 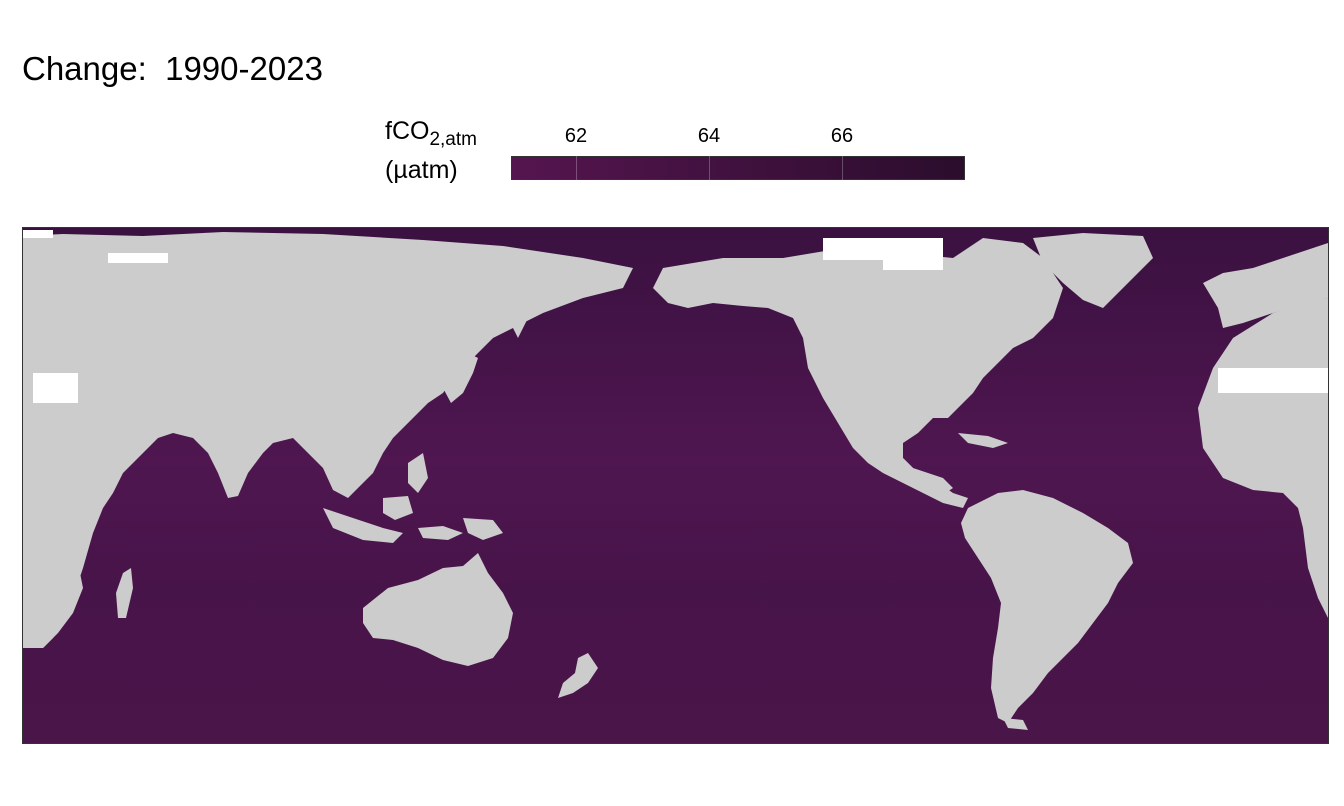 What do you see at coordinates (1093, 270) in the screenshot?
I see `landmass-greenland` at bounding box center [1093, 270].